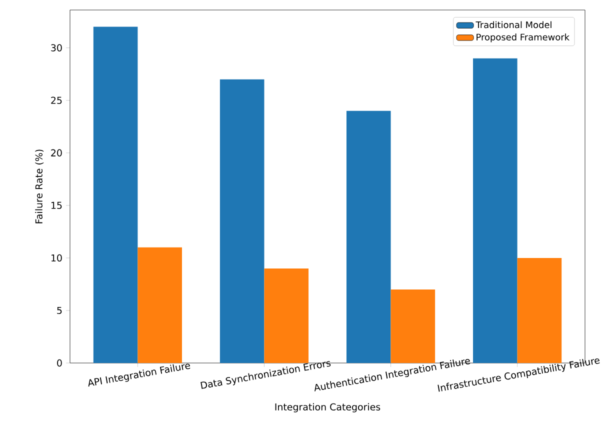  What do you see at coordinates (139, 375) in the screenshot?
I see `x-tick-label: API Integration Failure` at bounding box center [139, 375].